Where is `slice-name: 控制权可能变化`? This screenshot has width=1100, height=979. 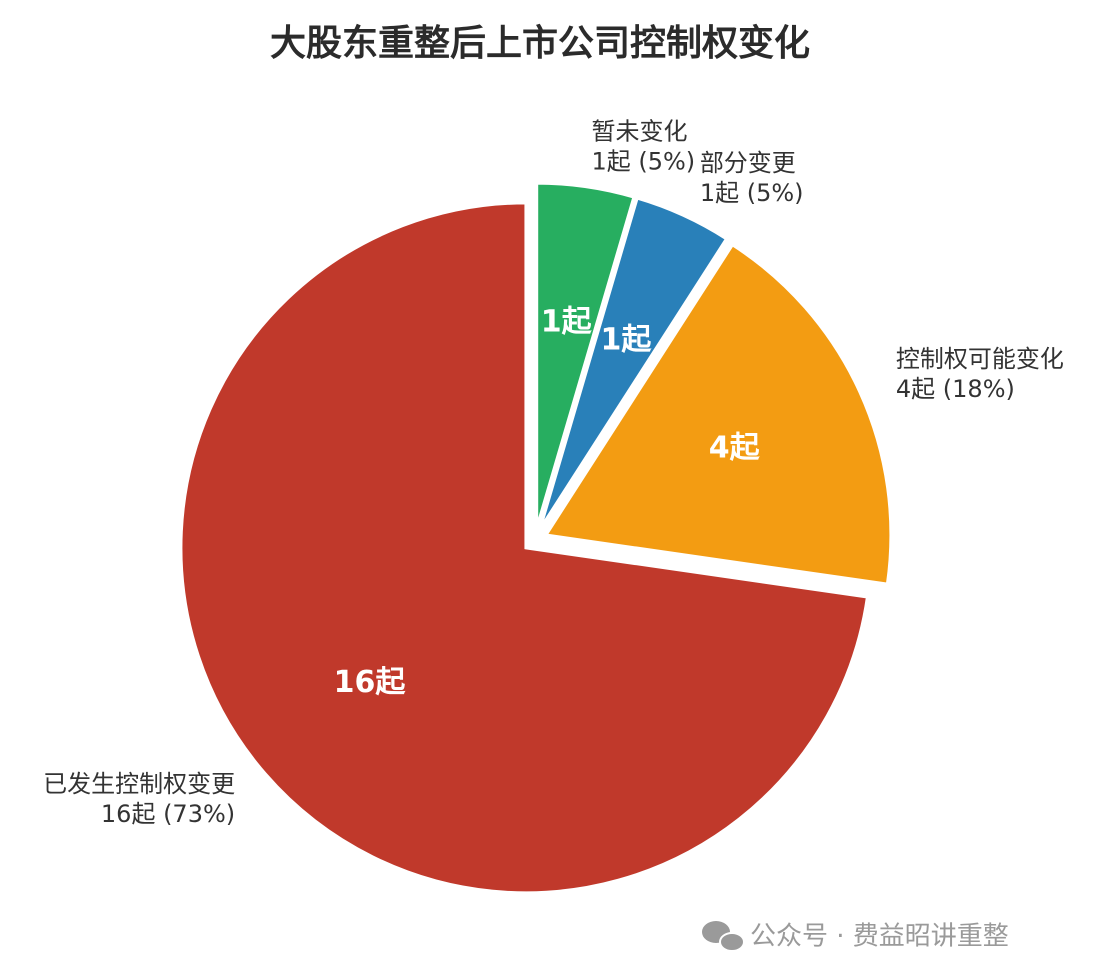 slice-name: 控制权可能变化 is located at coordinates (980, 359).